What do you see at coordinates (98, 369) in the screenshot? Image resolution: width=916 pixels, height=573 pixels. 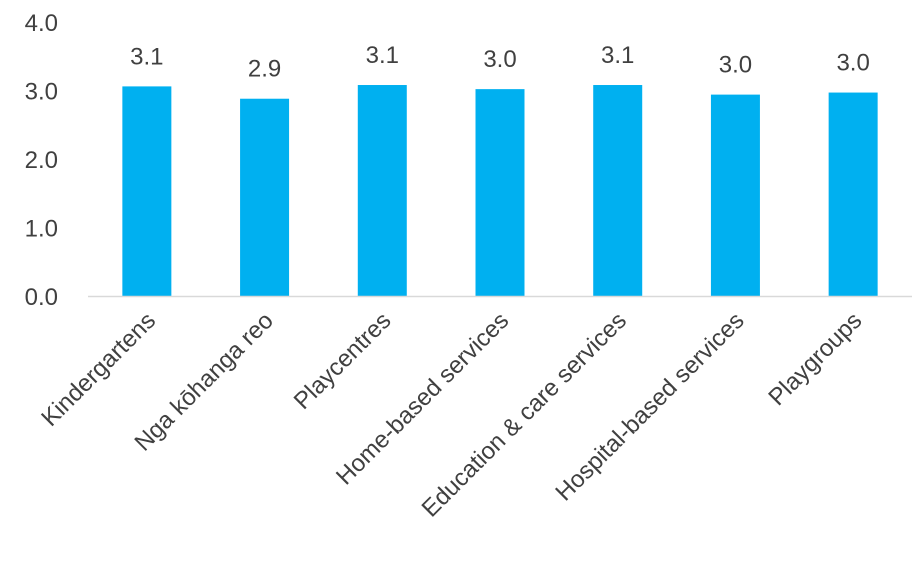 I see `x-tick-label: Kindergartens` at bounding box center [98, 369].